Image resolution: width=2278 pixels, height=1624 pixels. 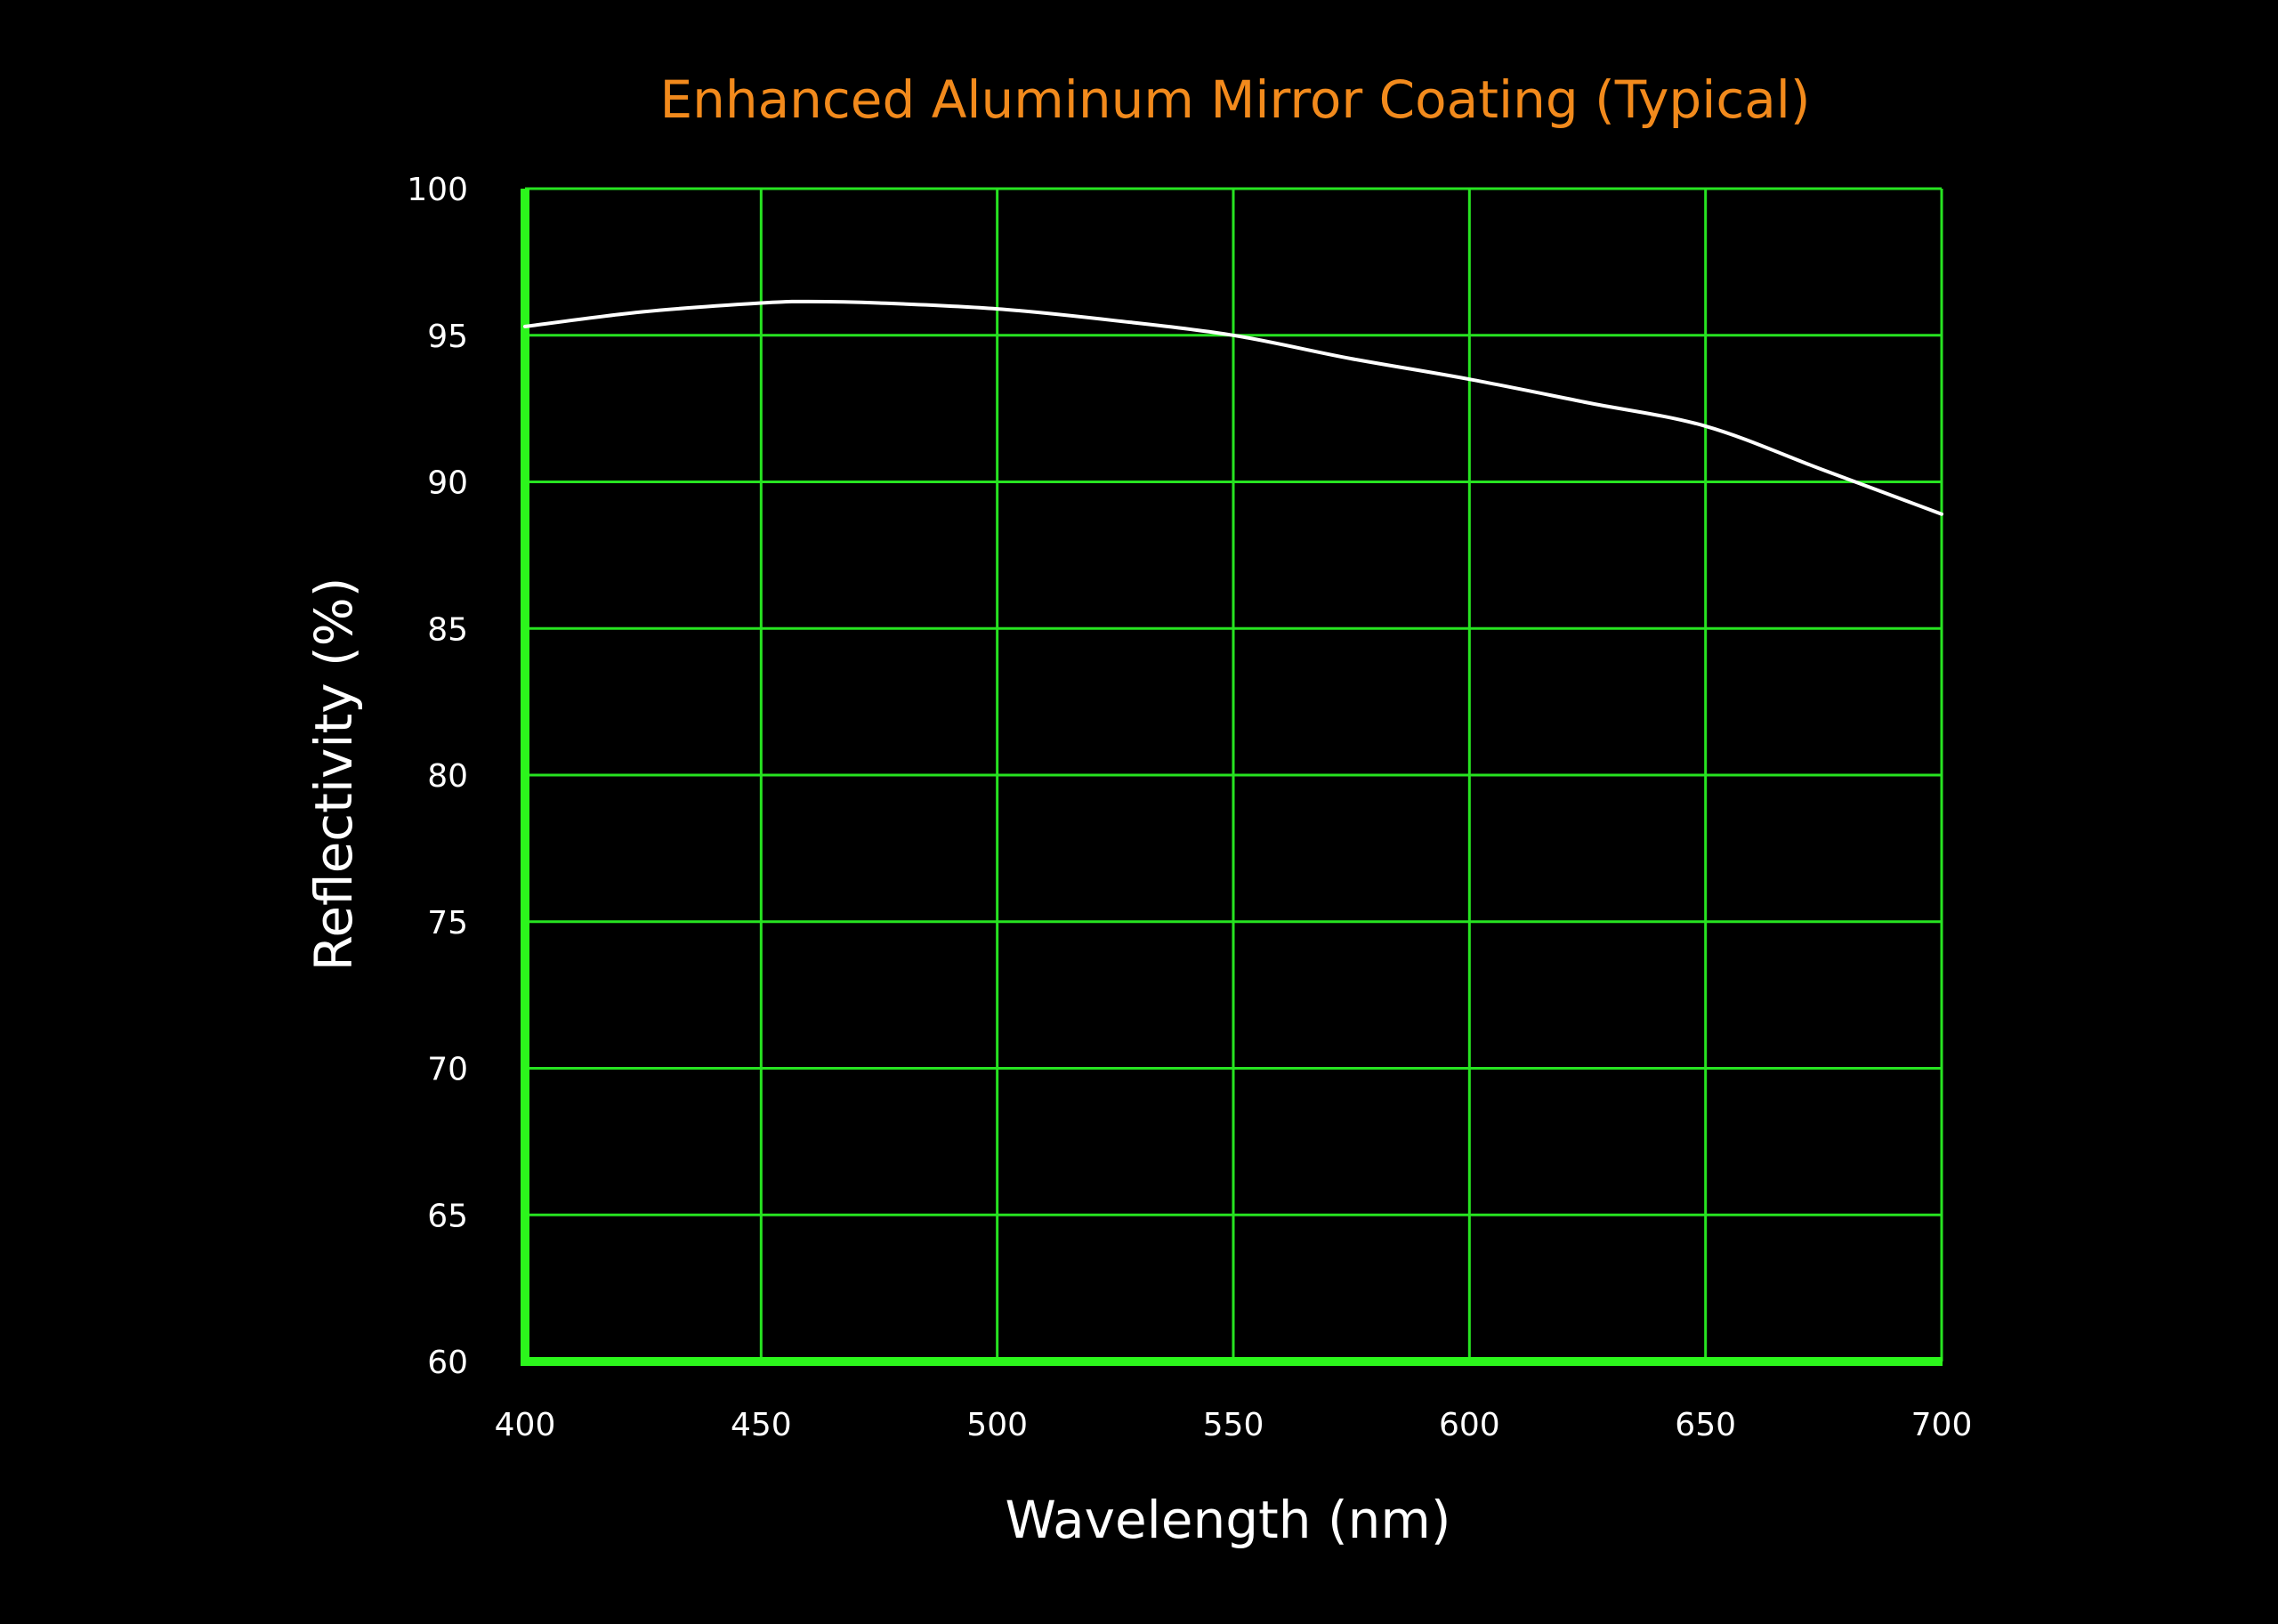 What do you see at coordinates (448, 1216) in the screenshot?
I see `y-tick-label-65: 65` at bounding box center [448, 1216].